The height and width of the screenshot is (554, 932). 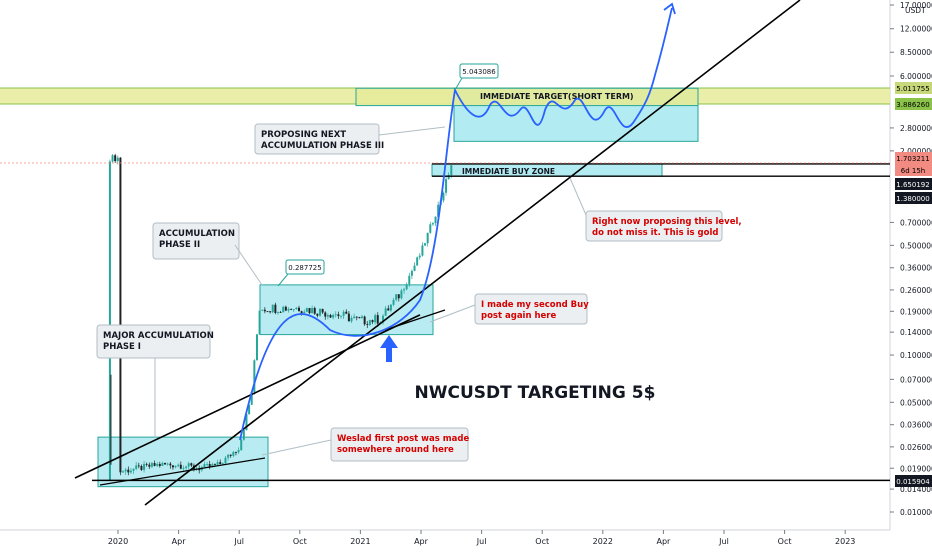 What do you see at coordinates (655, 233) in the screenshot?
I see `buy-zone-note-callout-line: do not miss it. This is gold` at bounding box center [655, 233].